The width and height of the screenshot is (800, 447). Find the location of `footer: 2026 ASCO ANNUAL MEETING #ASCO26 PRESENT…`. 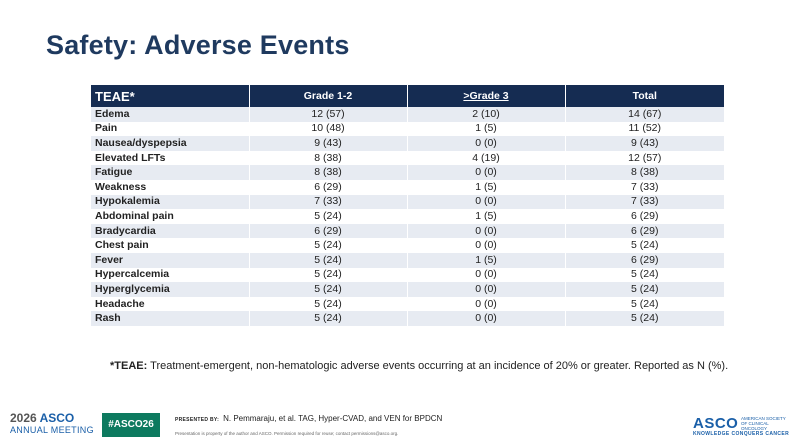

footer: 2026 ASCO ANNUAL MEETING #ASCO26 PRESENT… is located at coordinates (400, 426).